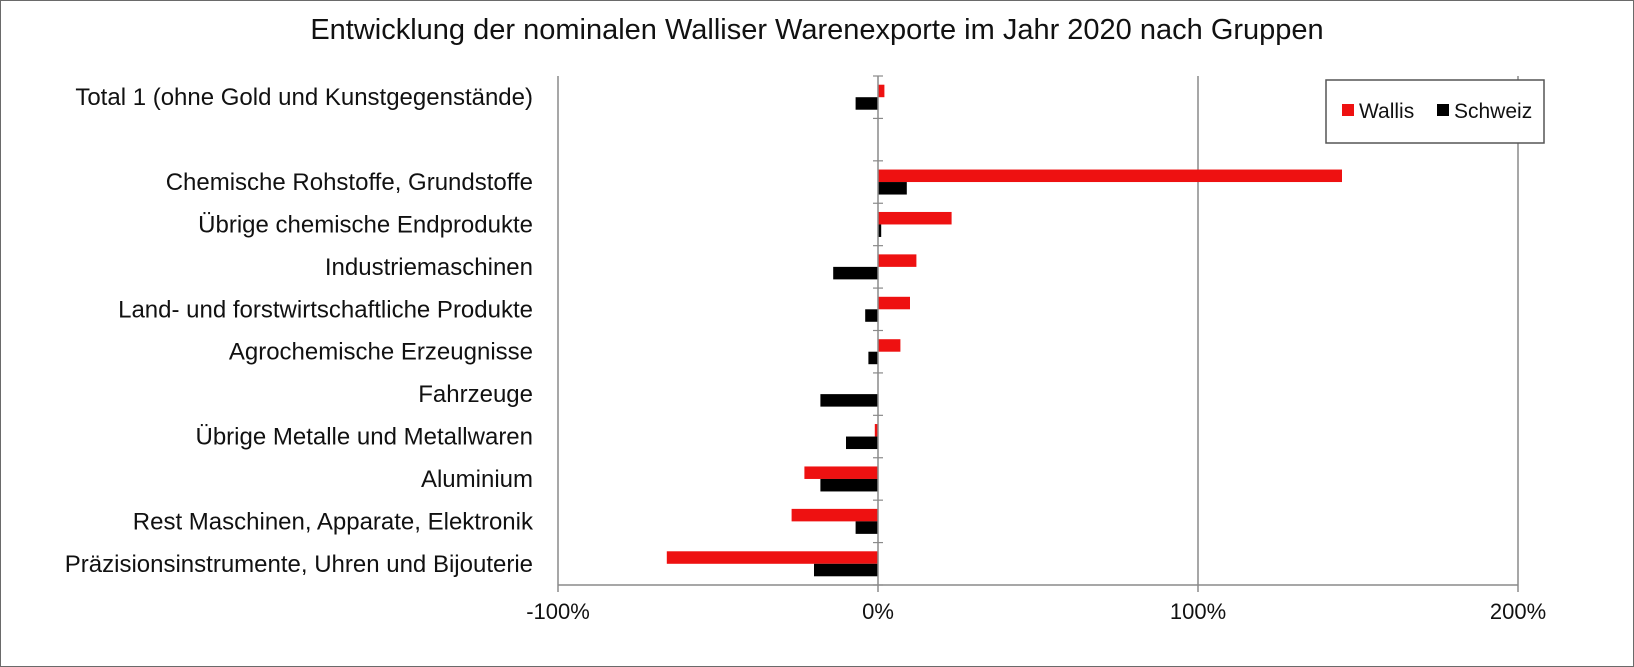 This screenshot has width=1634, height=667. What do you see at coordinates (429, 267) in the screenshot?
I see `category-label: Industriemaschinen` at bounding box center [429, 267].